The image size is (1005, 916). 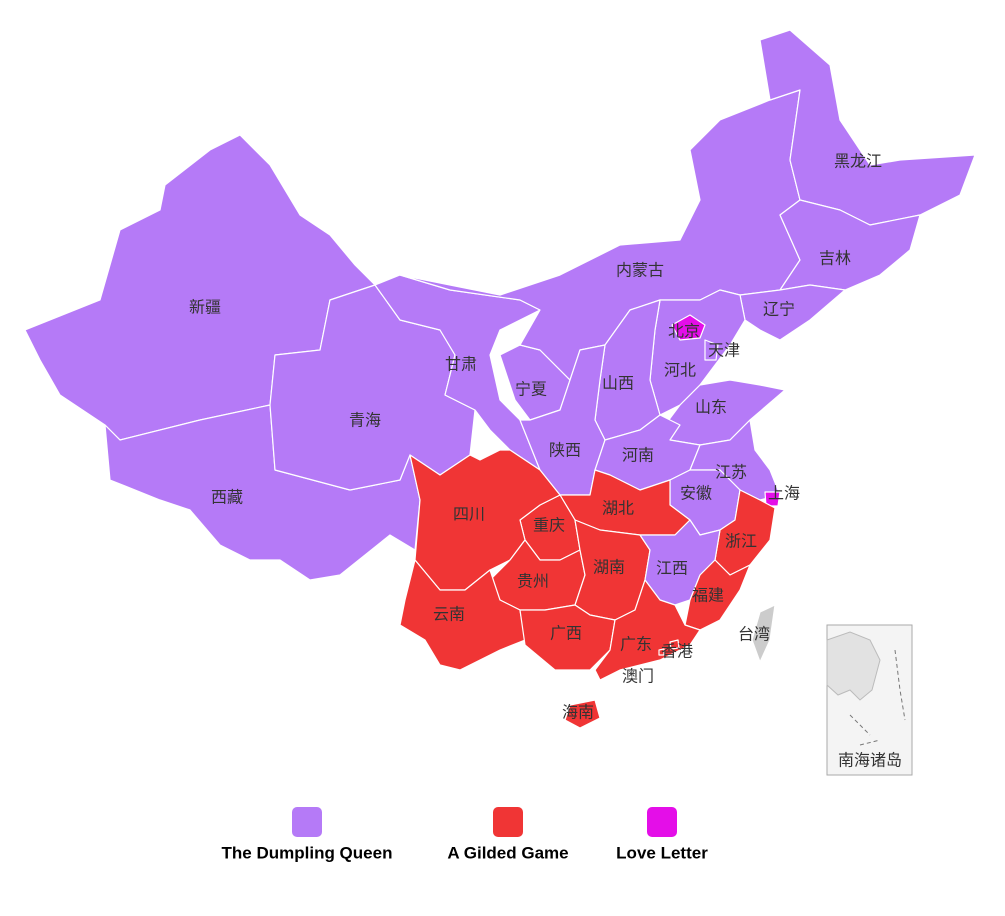 What do you see at coordinates (711, 407) in the screenshot?
I see `province-label: 山东` at bounding box center [711, 407].